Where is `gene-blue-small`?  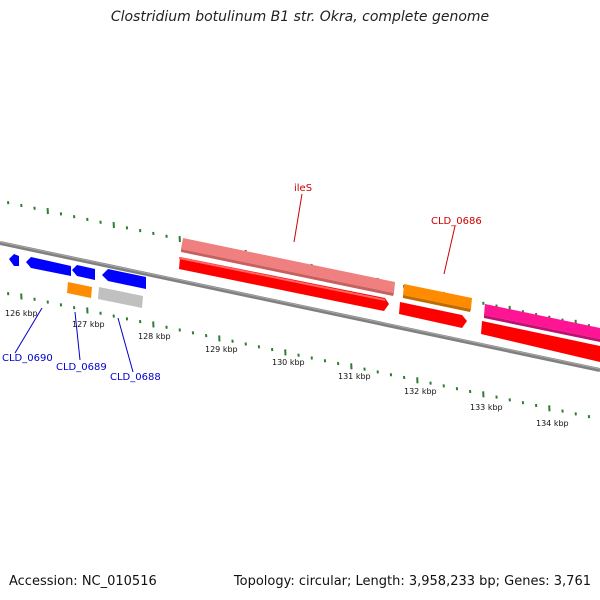
gene-blue-small is located at coordinates (14, 260).